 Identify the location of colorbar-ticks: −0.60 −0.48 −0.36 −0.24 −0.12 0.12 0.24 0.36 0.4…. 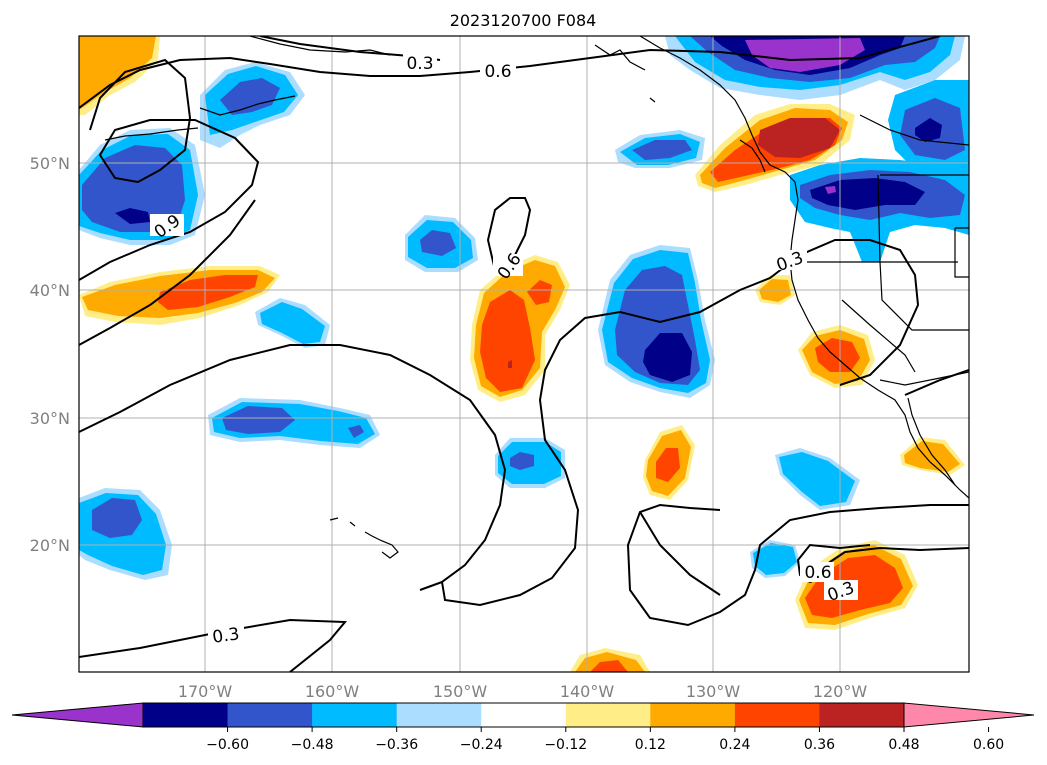
(605, 740).